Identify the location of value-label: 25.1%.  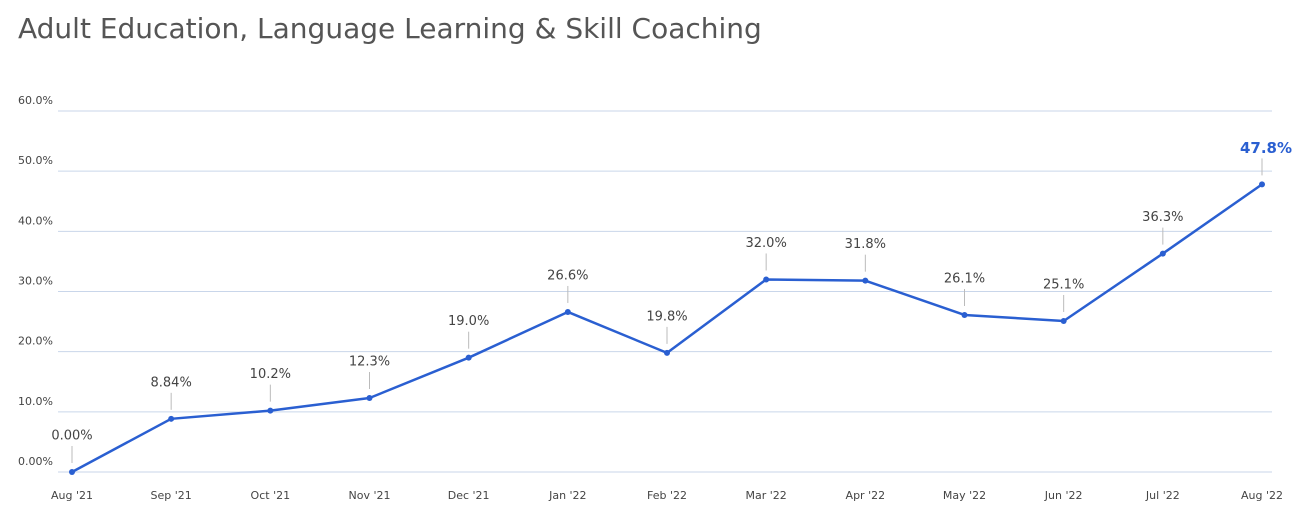
(1063, 284).